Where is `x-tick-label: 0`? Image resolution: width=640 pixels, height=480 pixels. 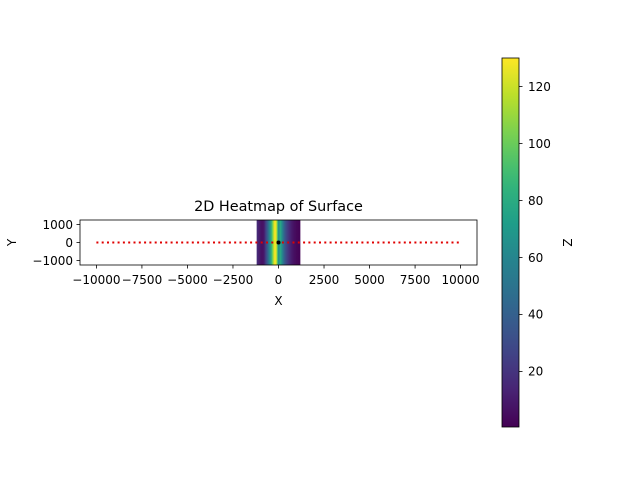
x-tick-label: 0 is located at coordinates (279, 280).